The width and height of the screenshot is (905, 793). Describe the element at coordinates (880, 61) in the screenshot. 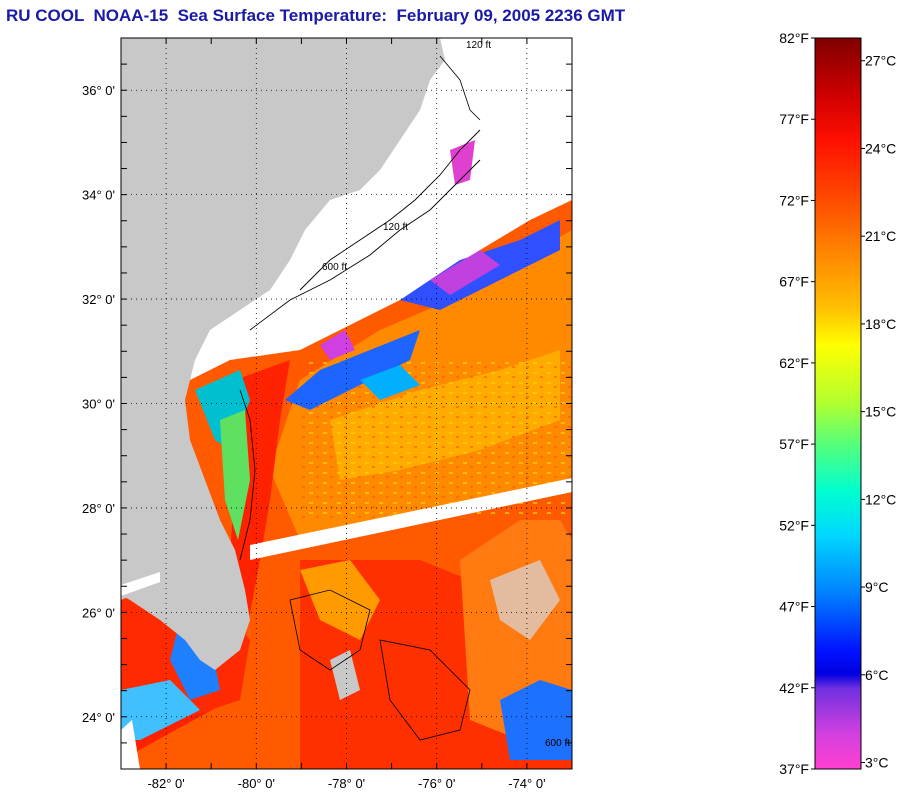

I see `colorbar-c-label: 27°C` at that location.